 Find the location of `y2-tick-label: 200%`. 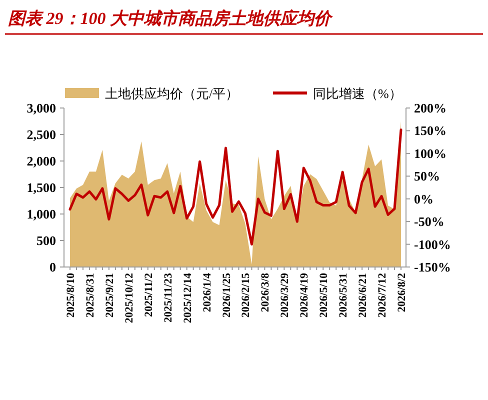

y2-tick-label: 200% is located at coordinates (430, 108).